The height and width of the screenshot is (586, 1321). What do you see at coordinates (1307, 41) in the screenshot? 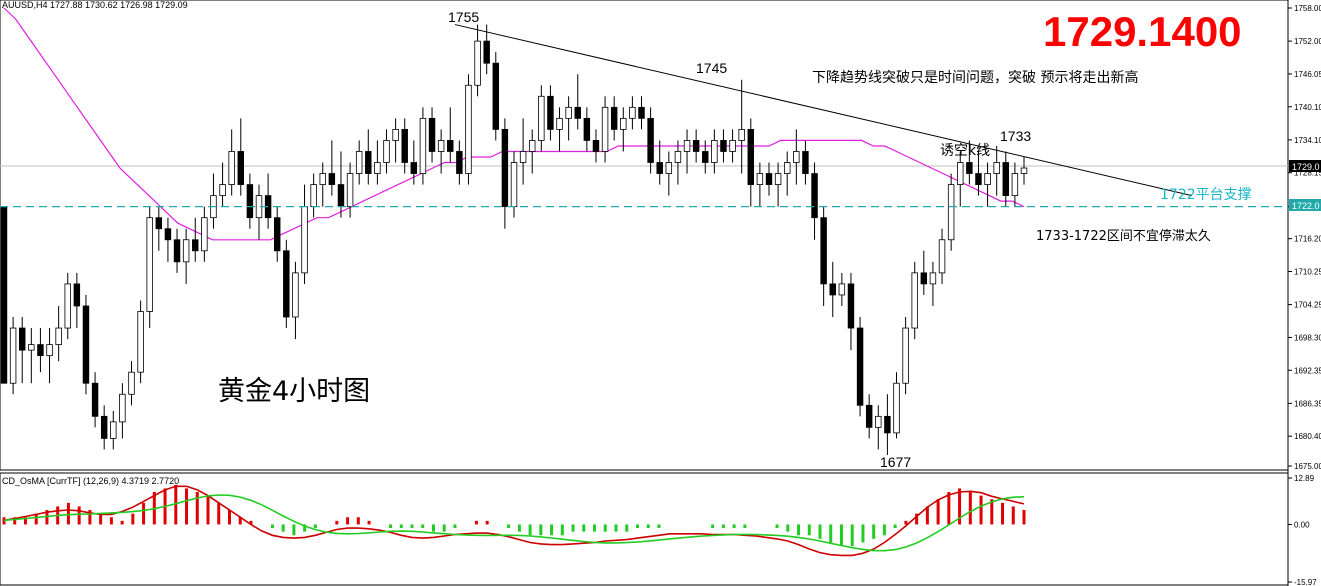
I see `price-tick-label: 1752.00` at bounding box center [1307, 41].